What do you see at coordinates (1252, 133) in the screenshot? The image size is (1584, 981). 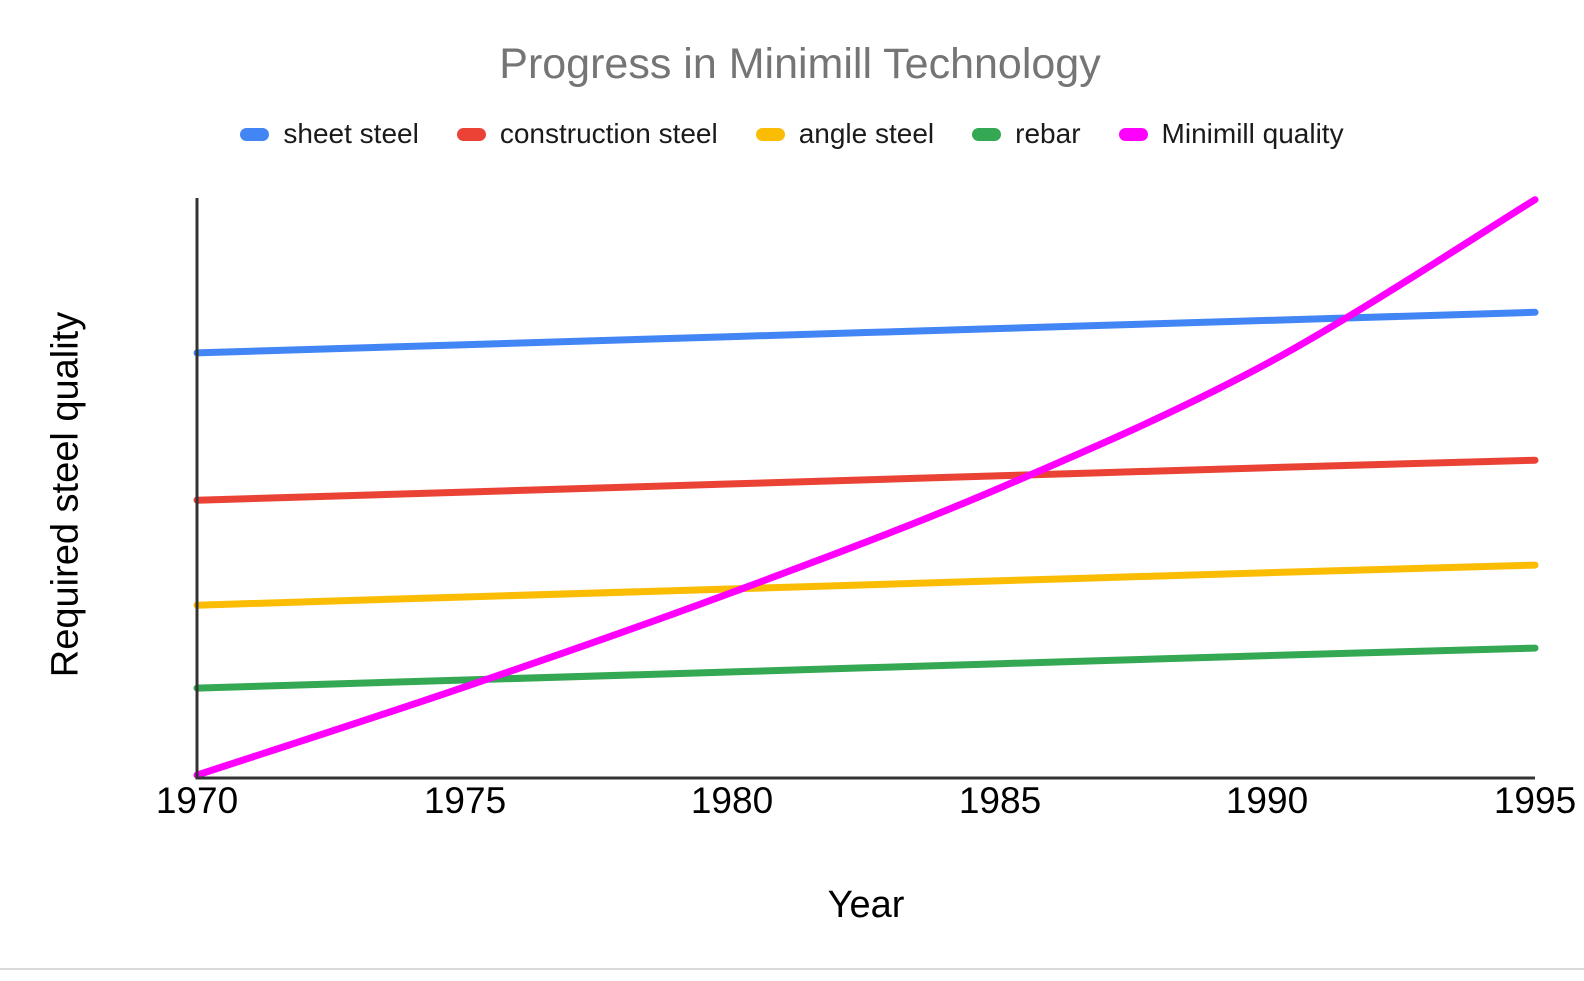 I see `legend-label: Minimill quality` at bounding box center [1252, 133].